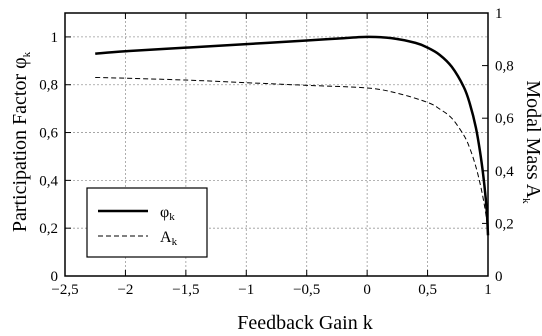  What do you see at coordinates (125, 290) in the screenshot?
I see `x-tick-label: −2` at bounding box center [125, 290].